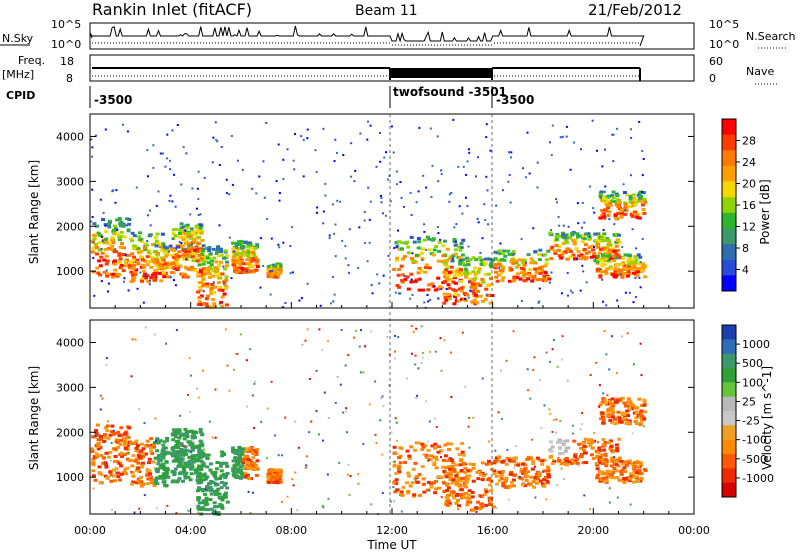 Image resolution: width=800 pixels, height=554 pixels. What do you see at coordinates (724, 24) in the screenshot?
I see `nsearch-tick-high: 10^5` at bounding box center [724, 24].